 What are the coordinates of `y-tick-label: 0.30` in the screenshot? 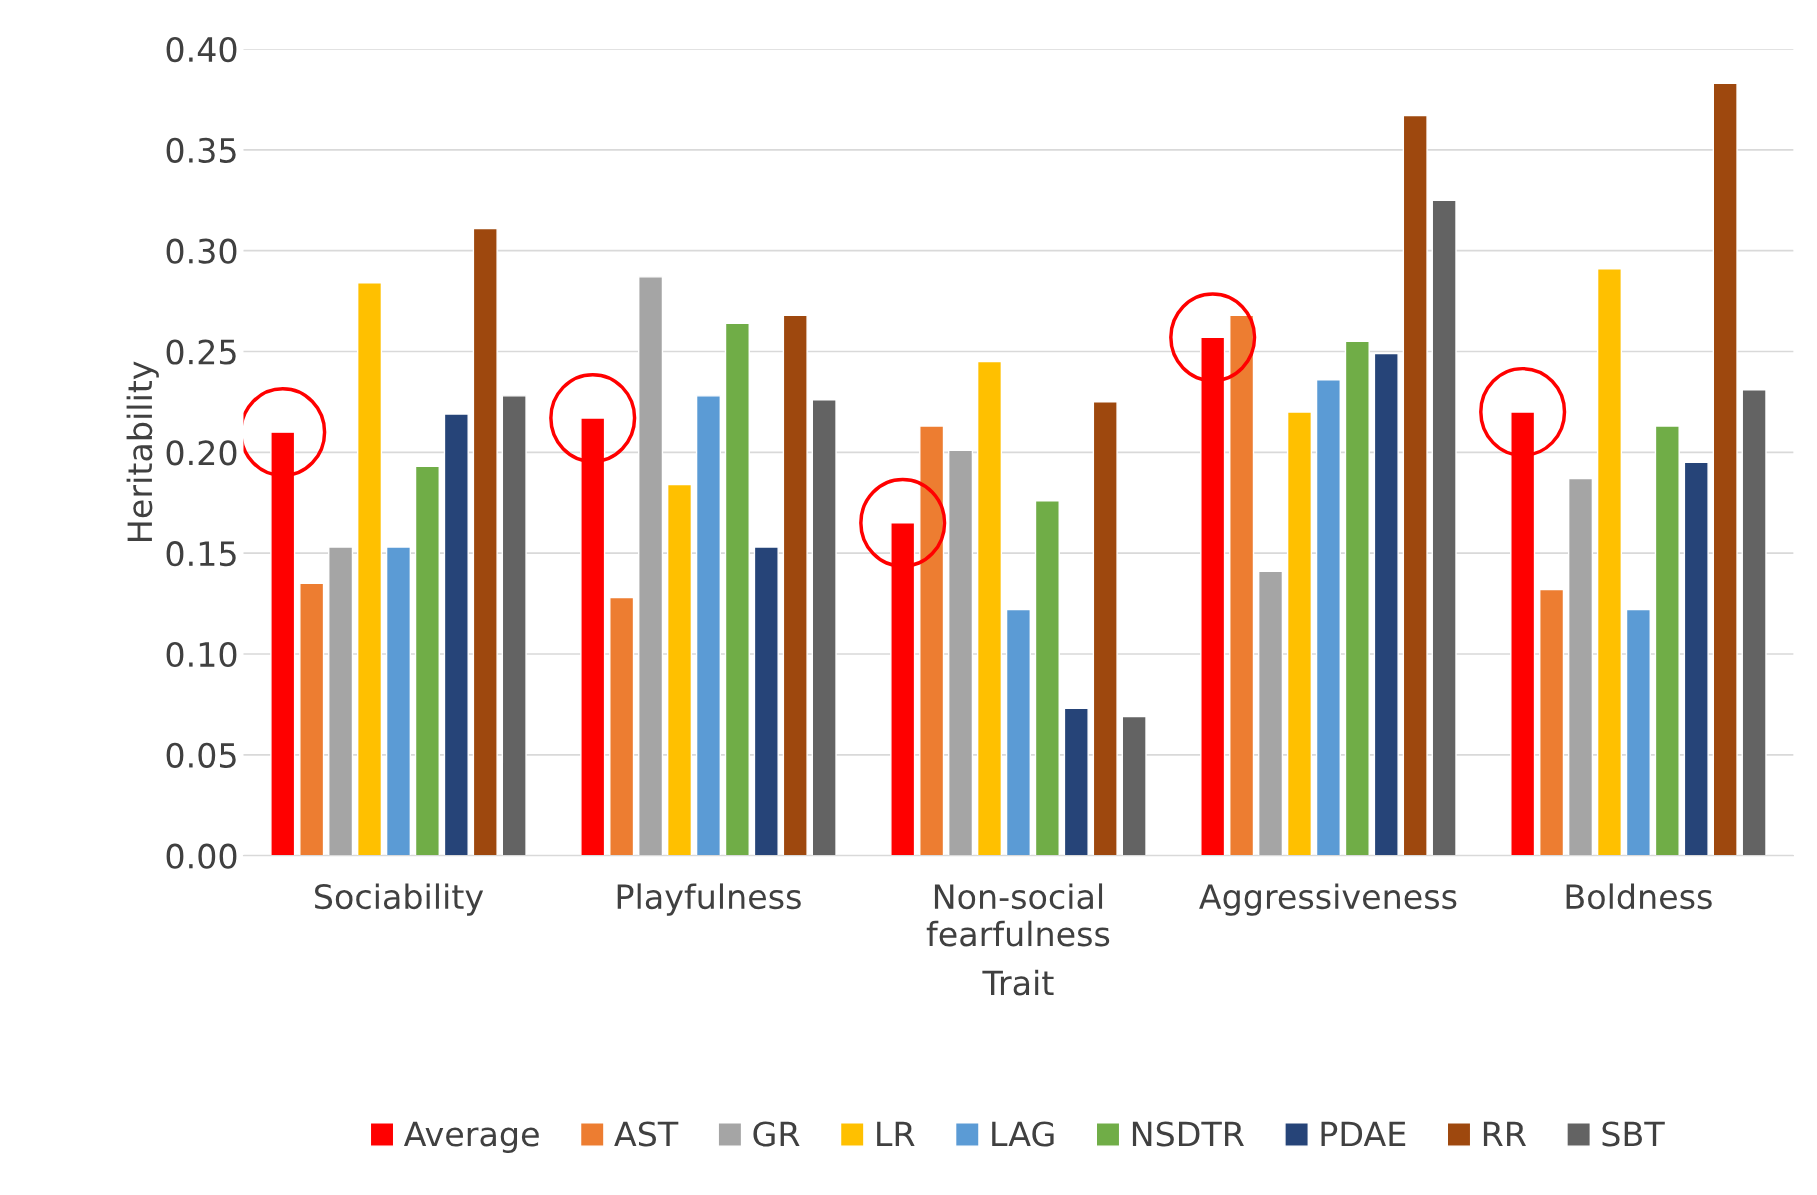 It's located at (201, 251).